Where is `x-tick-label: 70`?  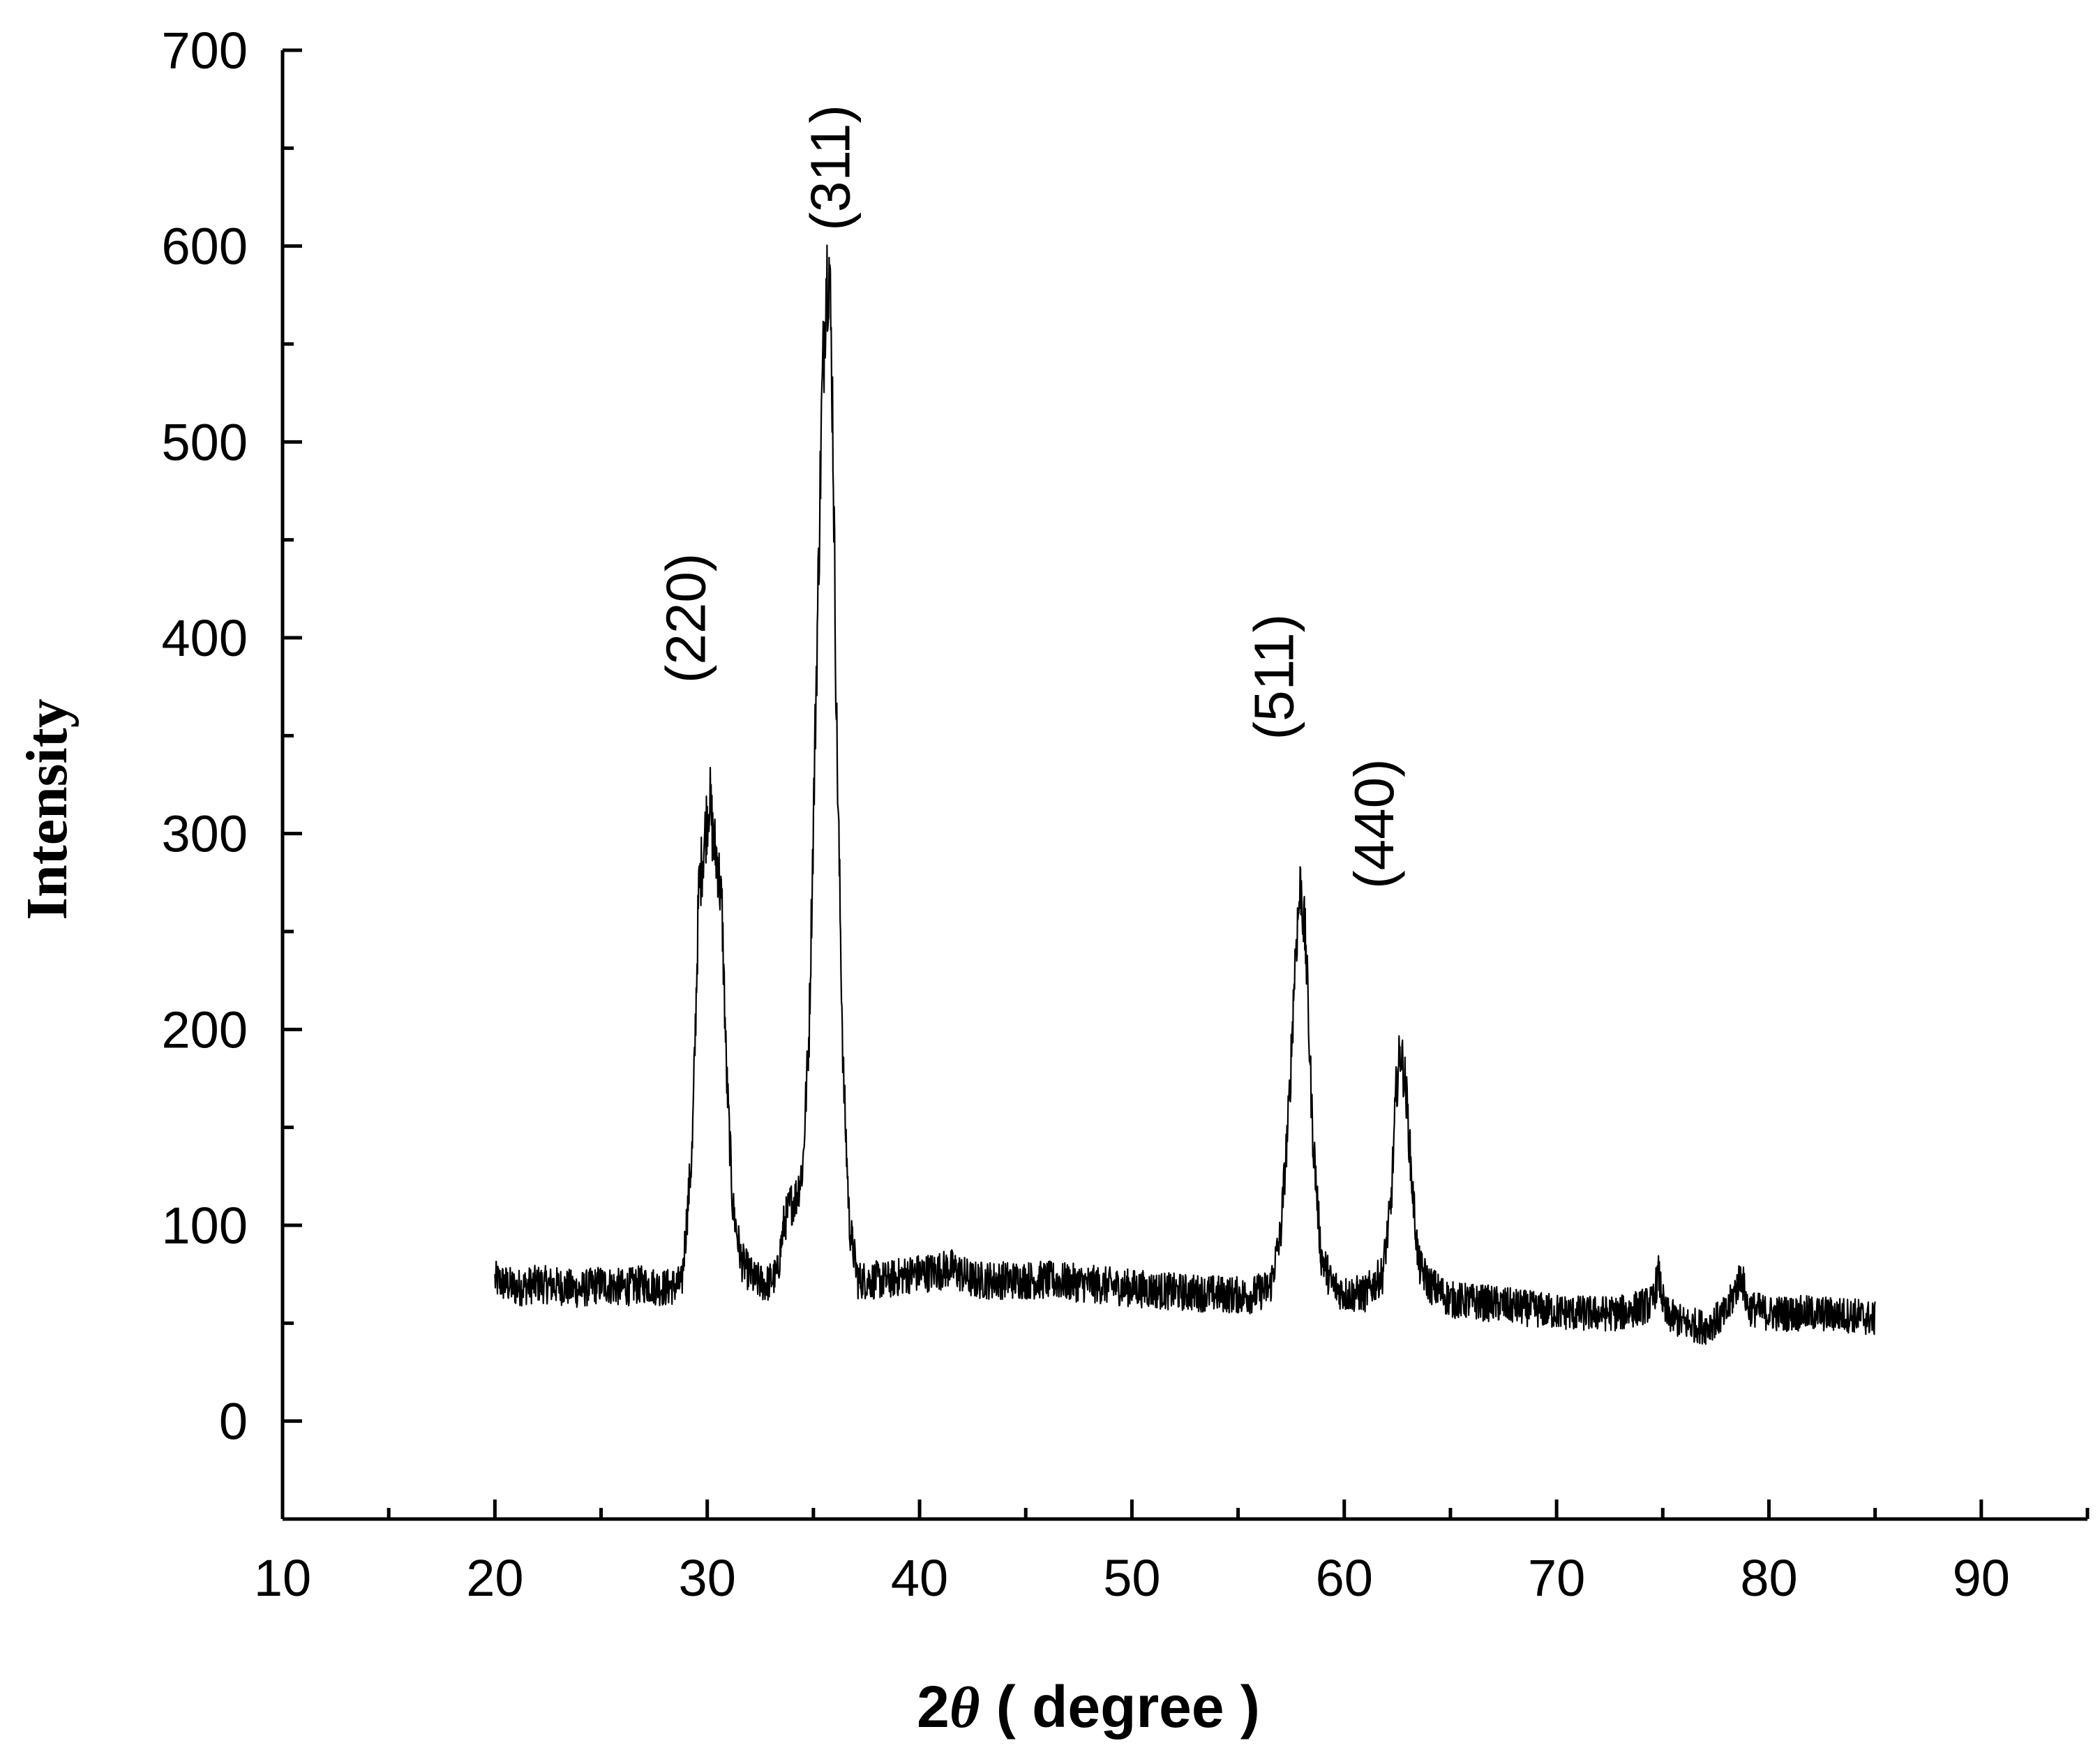
x-tick-label: 70 is located at coordinates (1557, 1578).